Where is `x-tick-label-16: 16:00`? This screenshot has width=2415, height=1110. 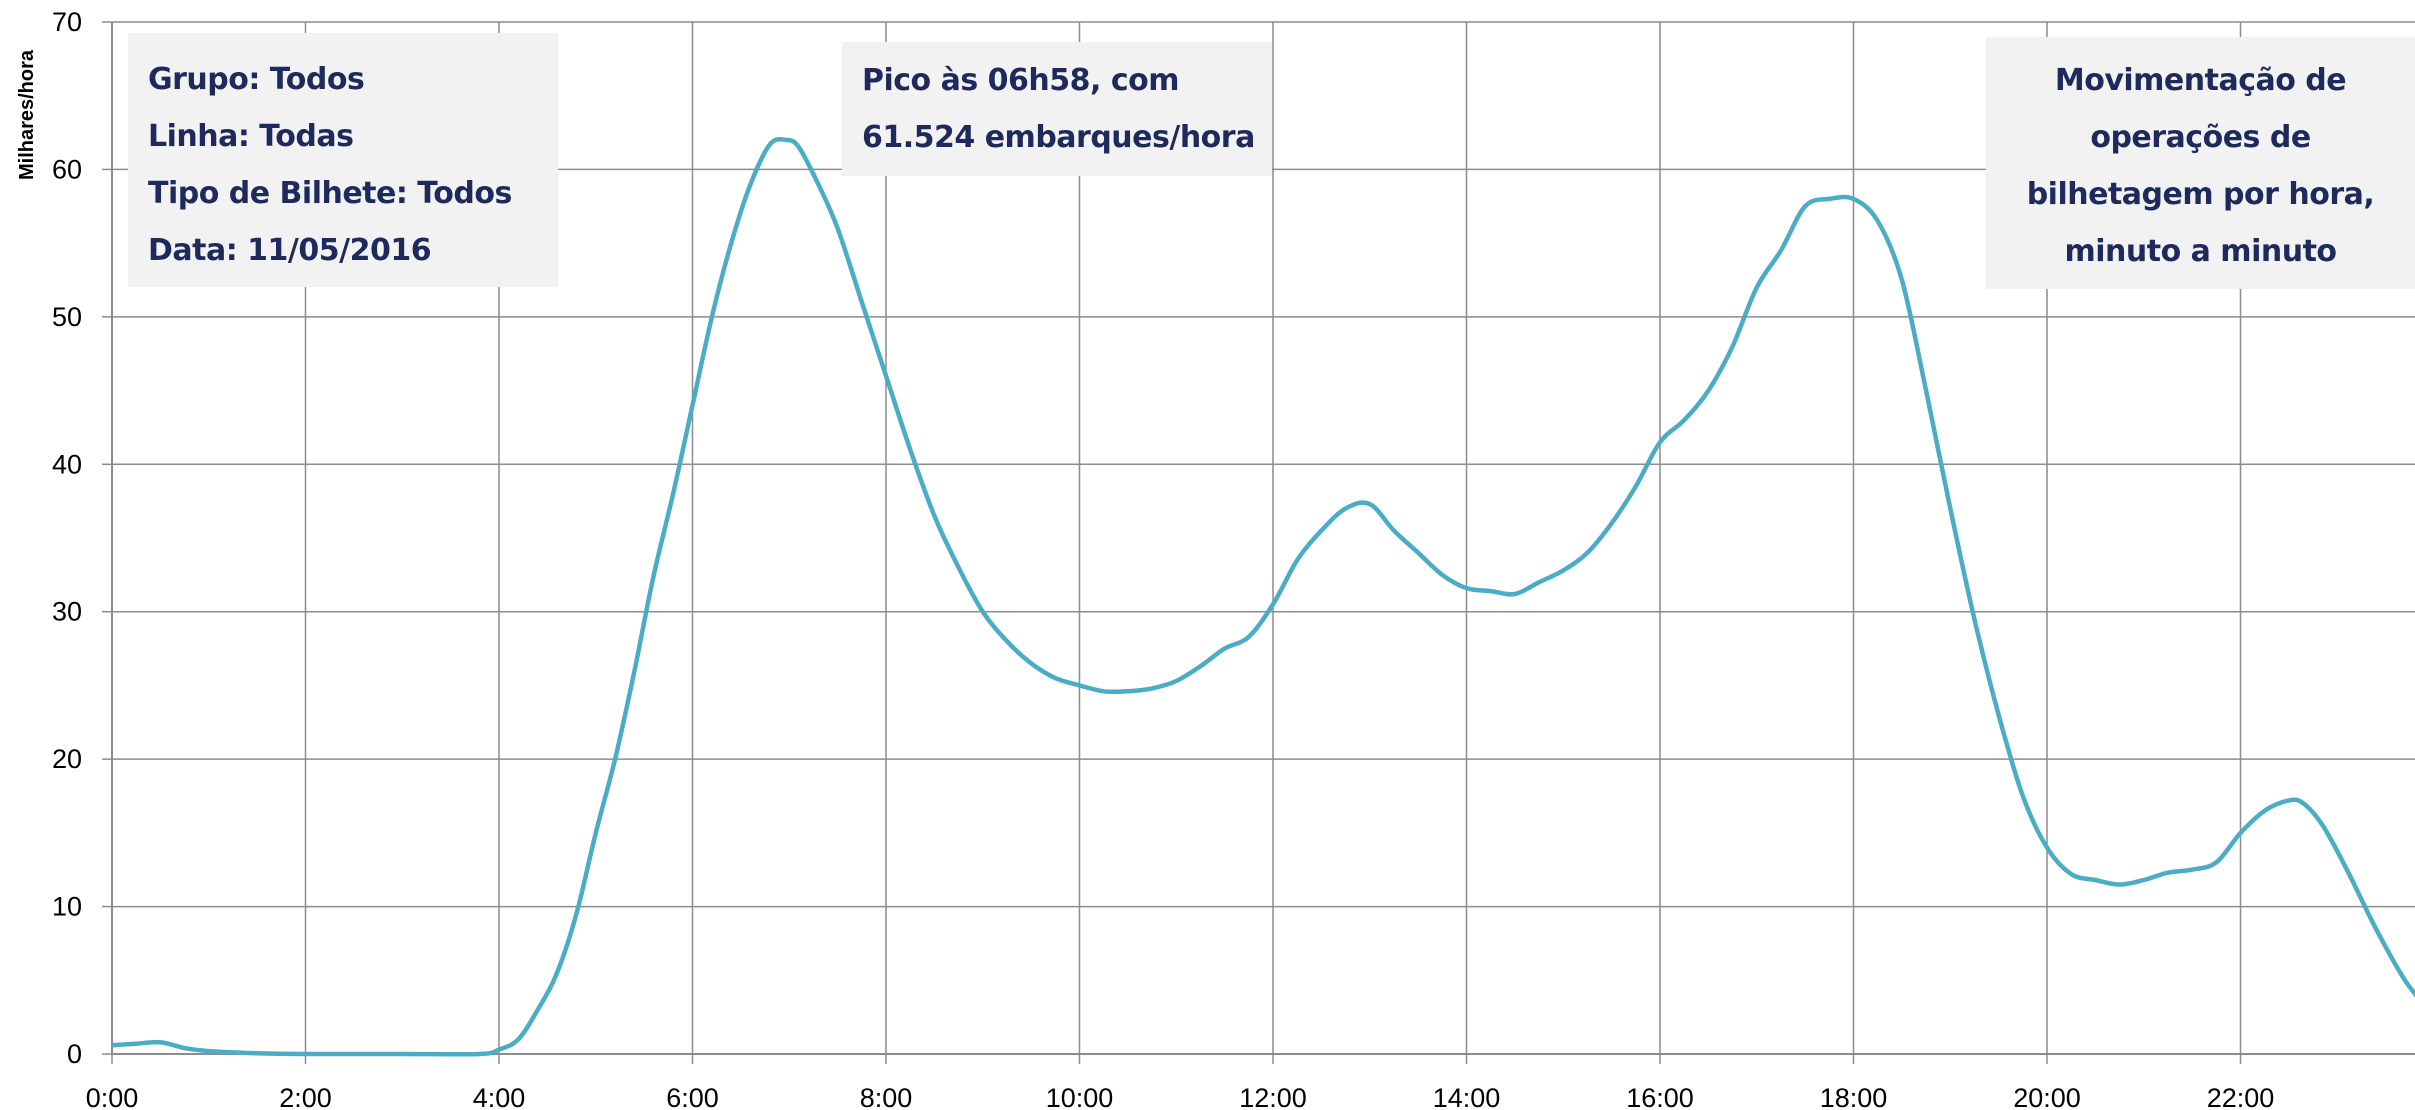 x-tick-label-16: 16:00 is located at coordinates (1660, 1096).